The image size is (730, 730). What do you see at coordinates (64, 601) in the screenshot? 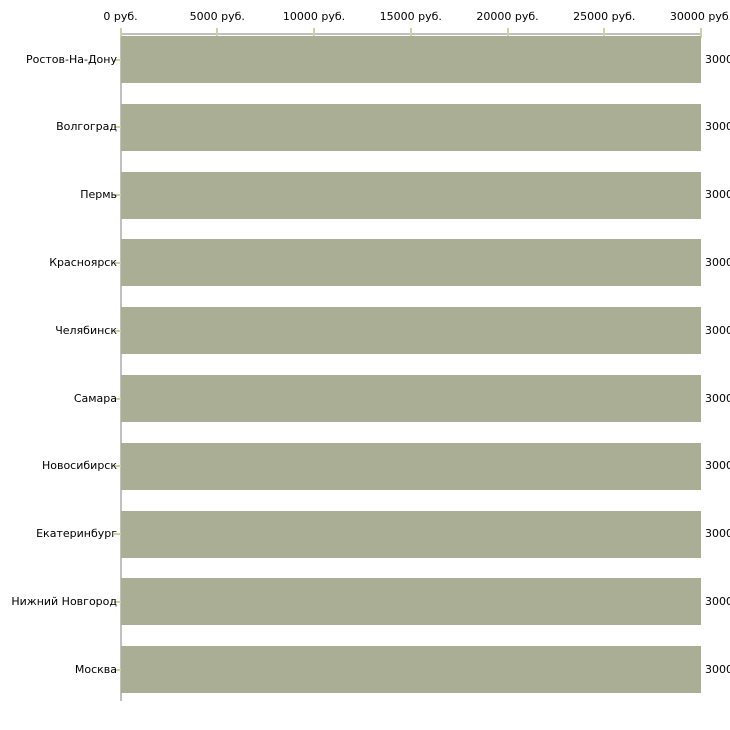
I see `category-label: Нижний Новгород` at bounding box center [64, 601].